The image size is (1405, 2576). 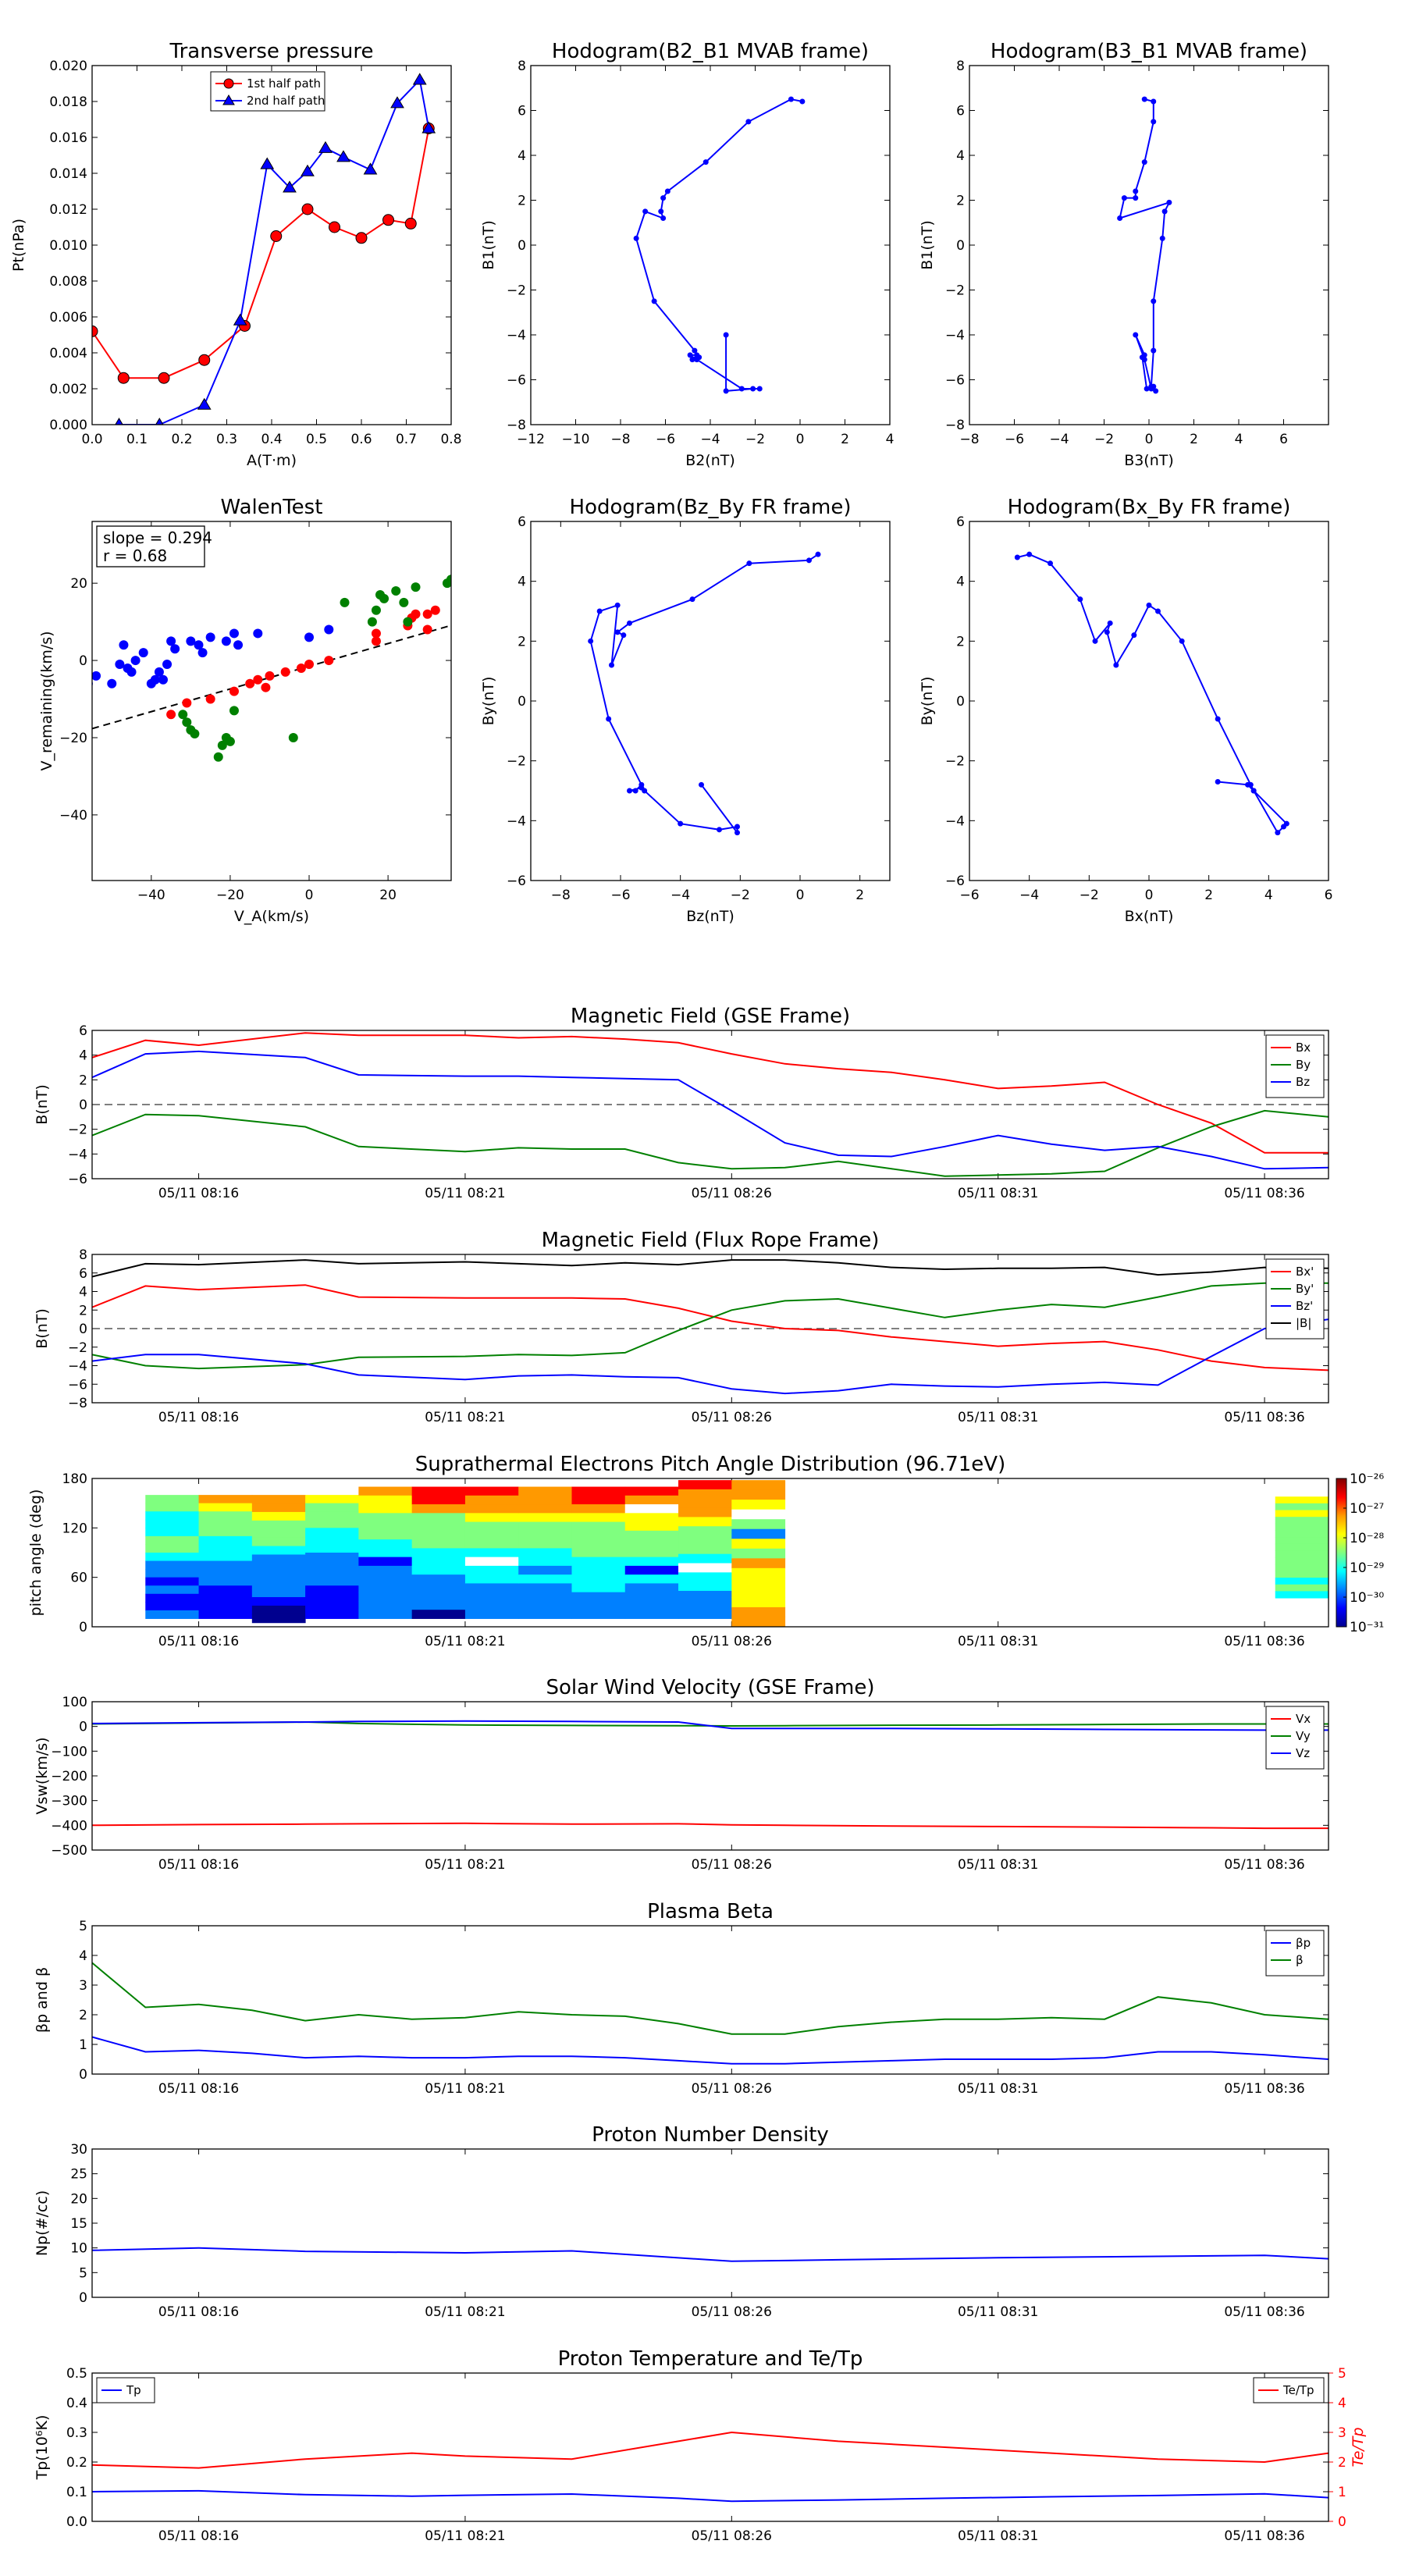 I want to click on y-tick-label: 8, so click(x=961, y=66).